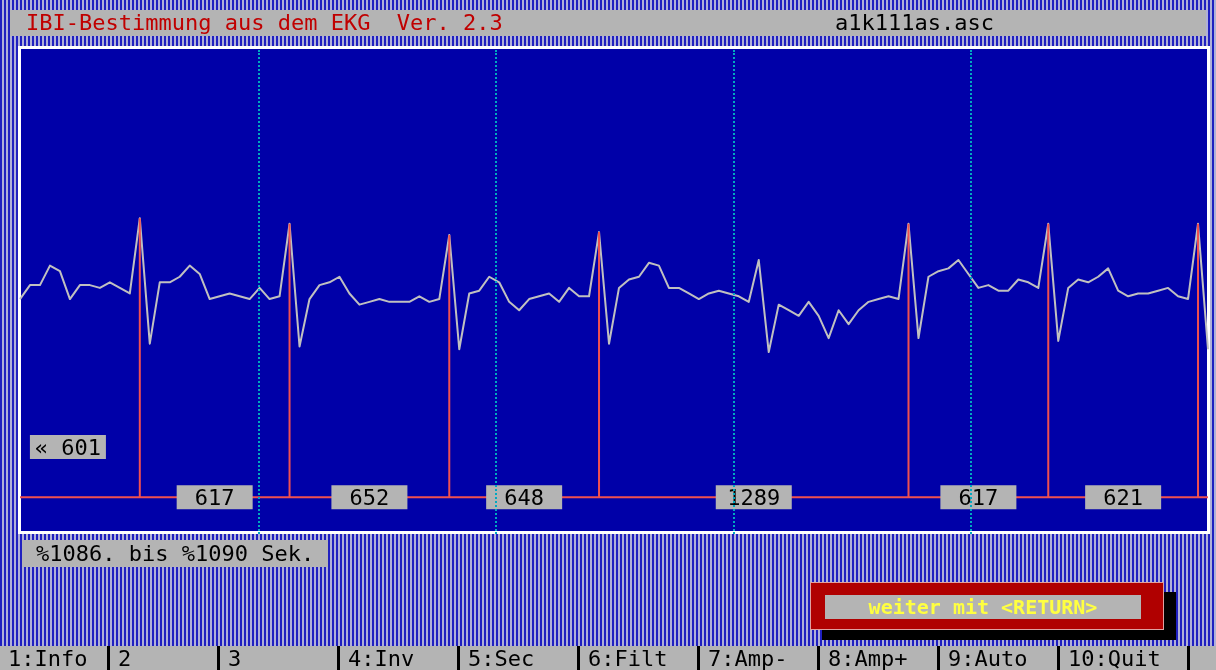 This screenshot has height=670, width=1216. I want to click on annotation: 621, so click(1123, 498).